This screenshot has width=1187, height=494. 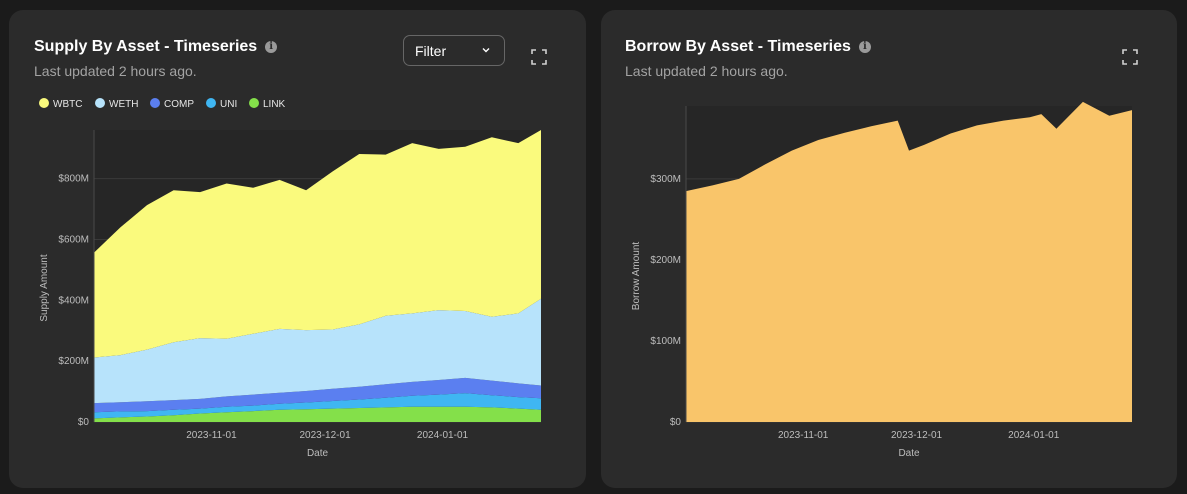 I want to click on y-axis-label: Supply Amount, so click(x=44, y=287).